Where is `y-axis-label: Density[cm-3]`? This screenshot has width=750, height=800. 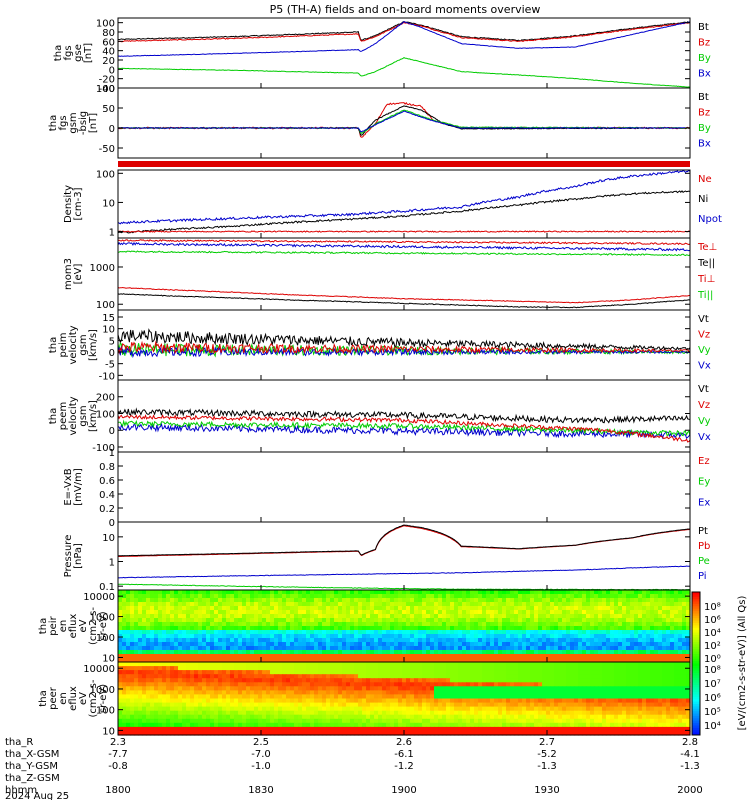 y-axis-label: Density[cm-3] is located at coordinates (73, 204).